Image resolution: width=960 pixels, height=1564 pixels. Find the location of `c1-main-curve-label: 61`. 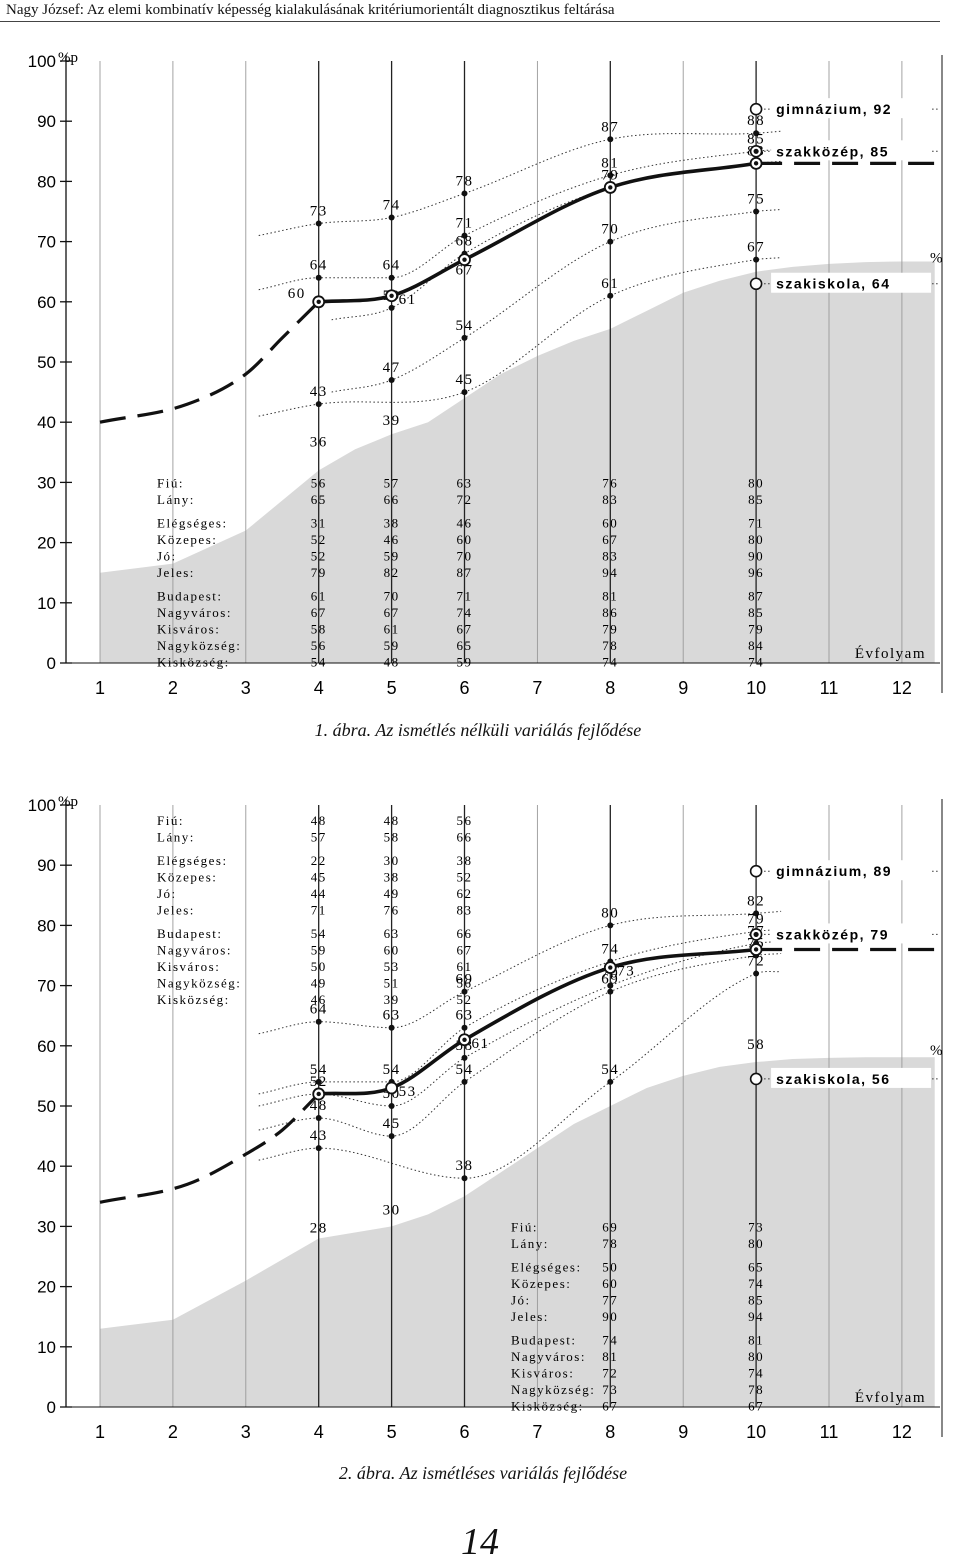

c1-main-curve-label: 61 is located at coordinates (408, 300).